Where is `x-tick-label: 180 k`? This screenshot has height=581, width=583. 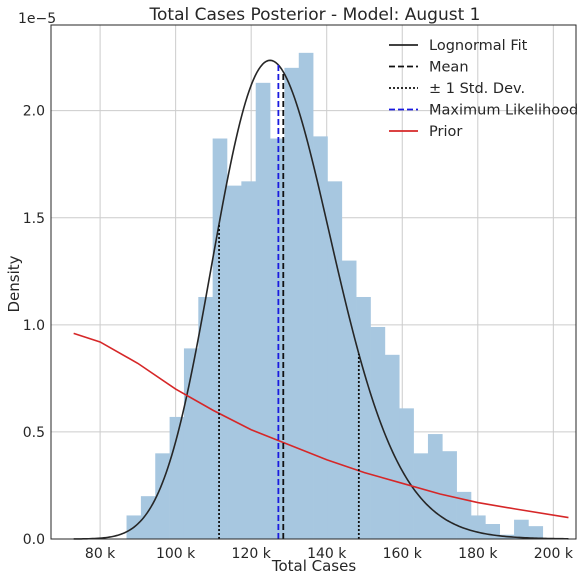 x-tick-label: 180 k is located at coordinates (478, 554).